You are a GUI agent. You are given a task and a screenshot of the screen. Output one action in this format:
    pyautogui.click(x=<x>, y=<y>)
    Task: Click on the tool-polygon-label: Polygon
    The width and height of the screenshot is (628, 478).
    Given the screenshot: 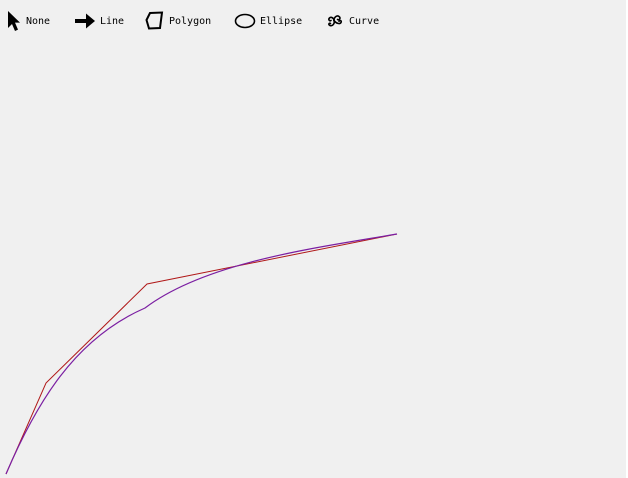 What is the action you would take?
    pyautogui.click(x=190, y=21)
    